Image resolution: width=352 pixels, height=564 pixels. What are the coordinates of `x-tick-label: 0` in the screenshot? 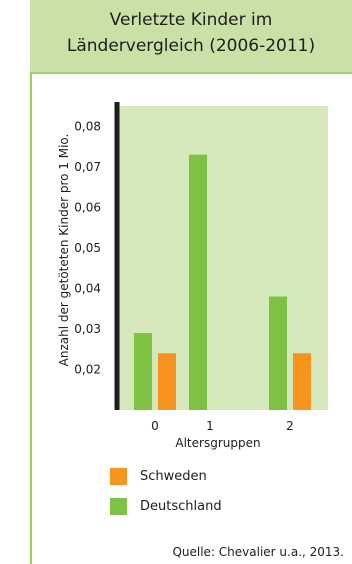 It's located at (155, 426).